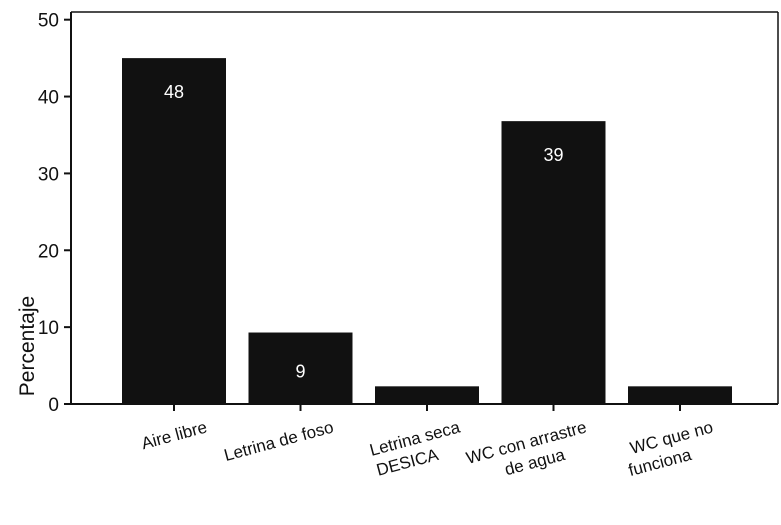 This screenshot has width=781, height=525. Describe the element at coordinates (174, 92) in the screenshot. I see `bar-value-label: 48` at that location.